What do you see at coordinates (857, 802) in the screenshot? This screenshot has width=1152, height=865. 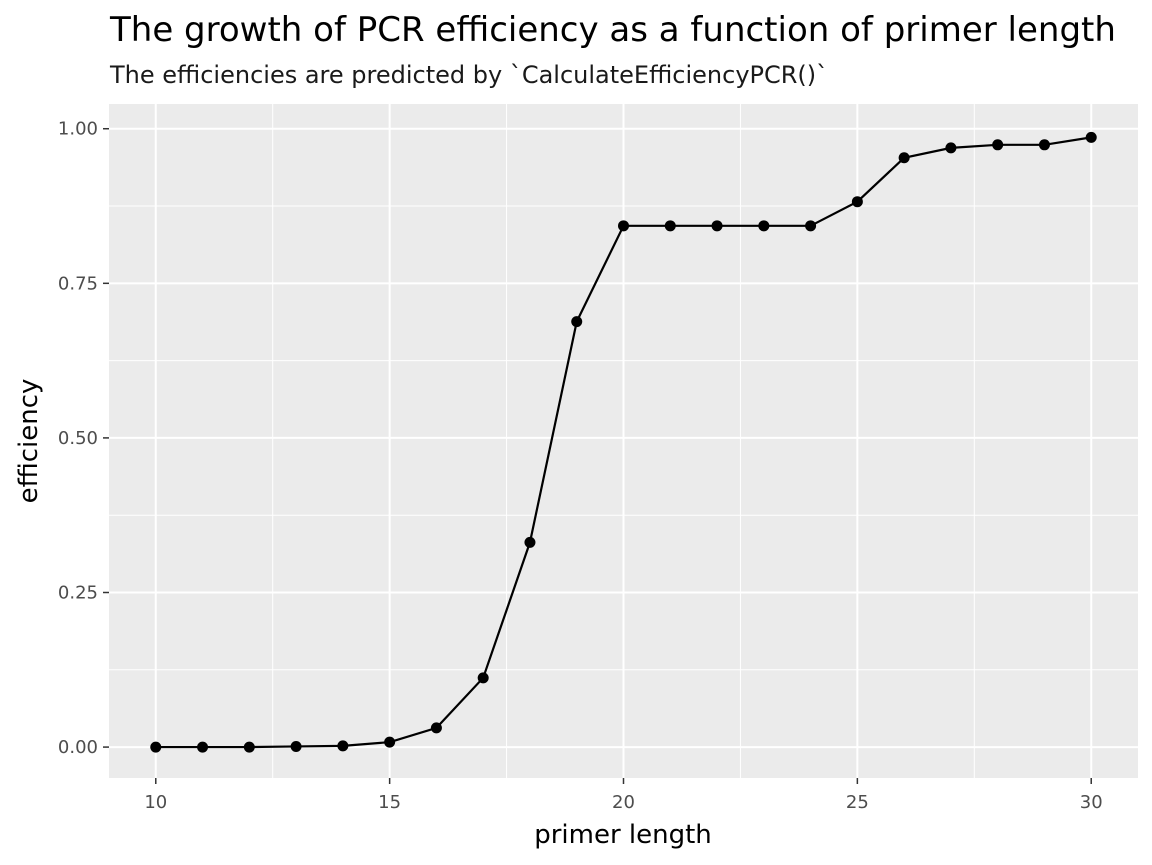 I see `x-tick-label: 25` at bounding box center [857, 802].